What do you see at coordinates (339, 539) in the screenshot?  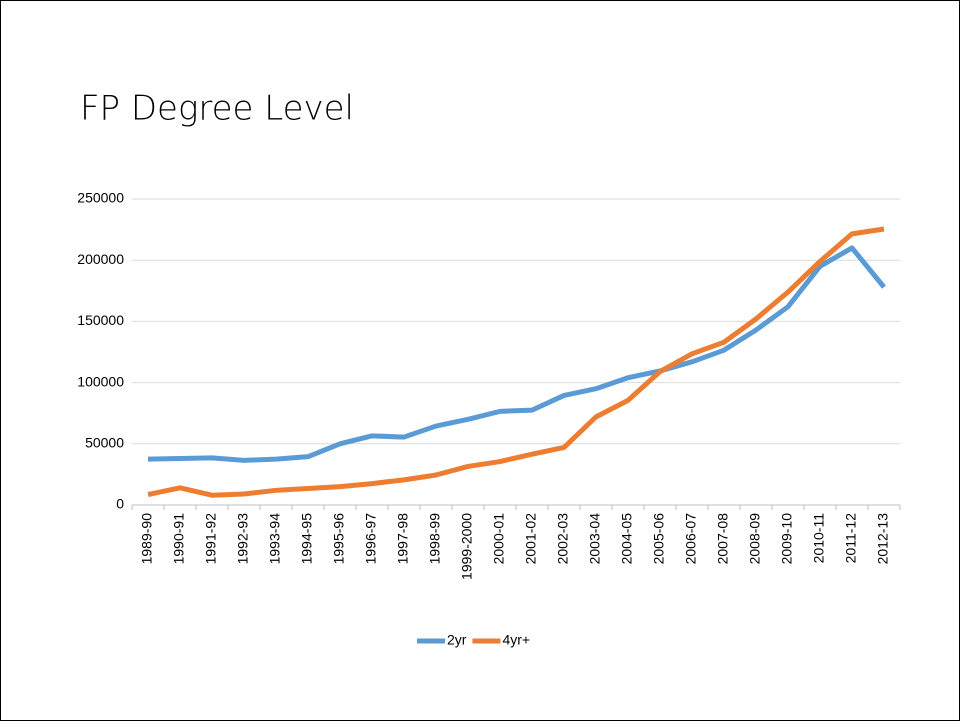 I see `x-tick-label: 1995-96` at bounding box center [339, 539].